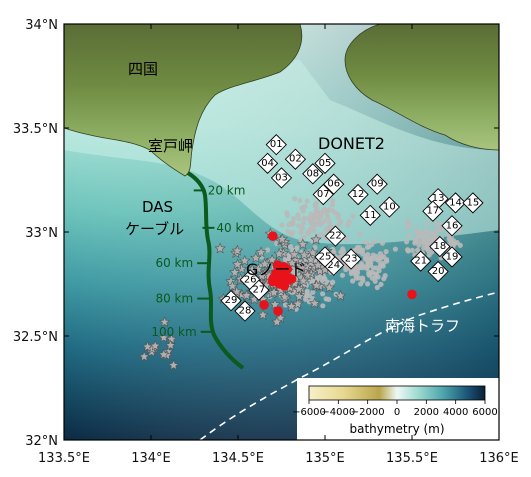  Describe the element at coordinates (396, 429) in the screenshot. I see `legend-title: bathymetry (m)` at that location.